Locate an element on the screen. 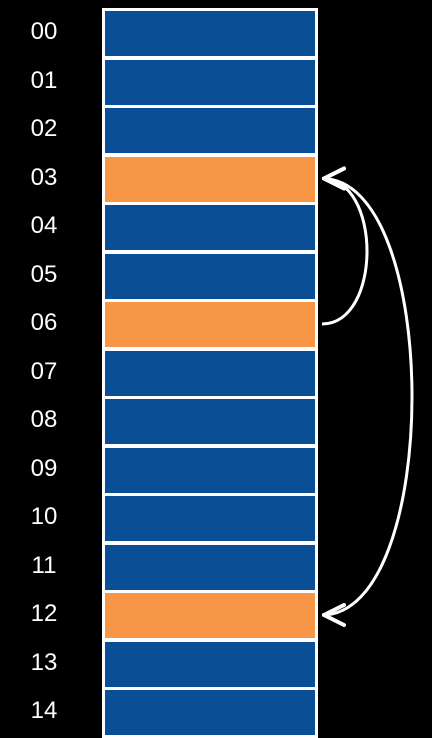 The image size is (432, 738). index-label-11: 11 is located at coordinates (44, 565).